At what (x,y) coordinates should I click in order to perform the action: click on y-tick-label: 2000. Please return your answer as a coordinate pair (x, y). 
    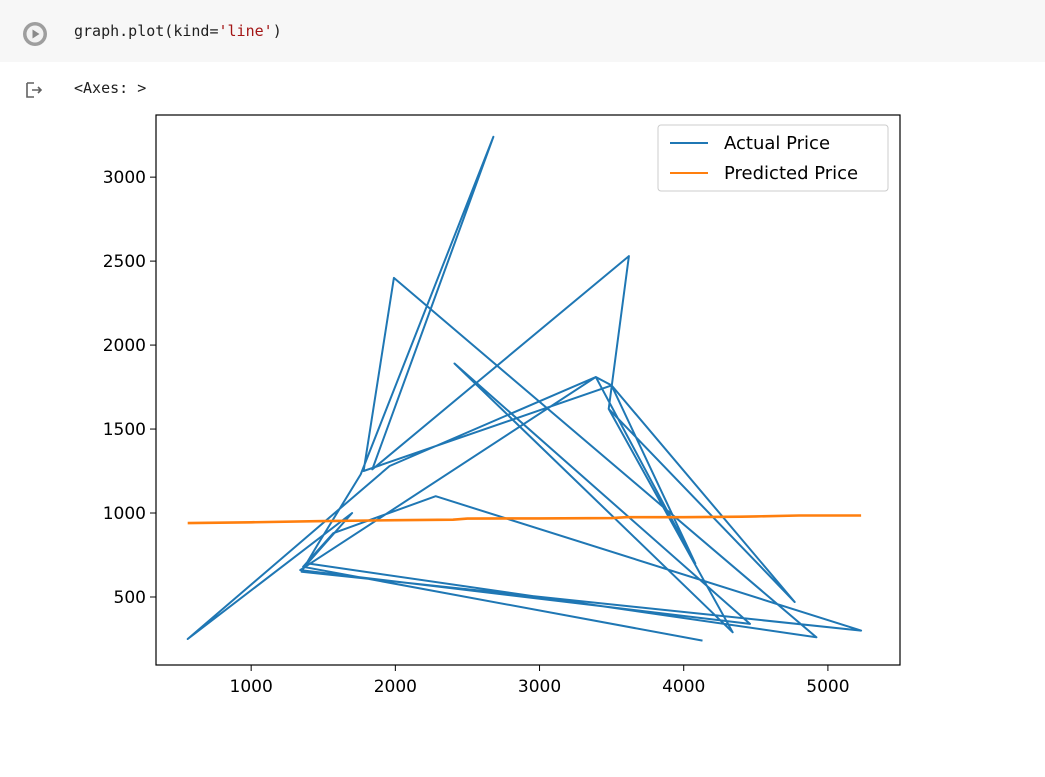
    Looking at the image, I should click on (124, 346).